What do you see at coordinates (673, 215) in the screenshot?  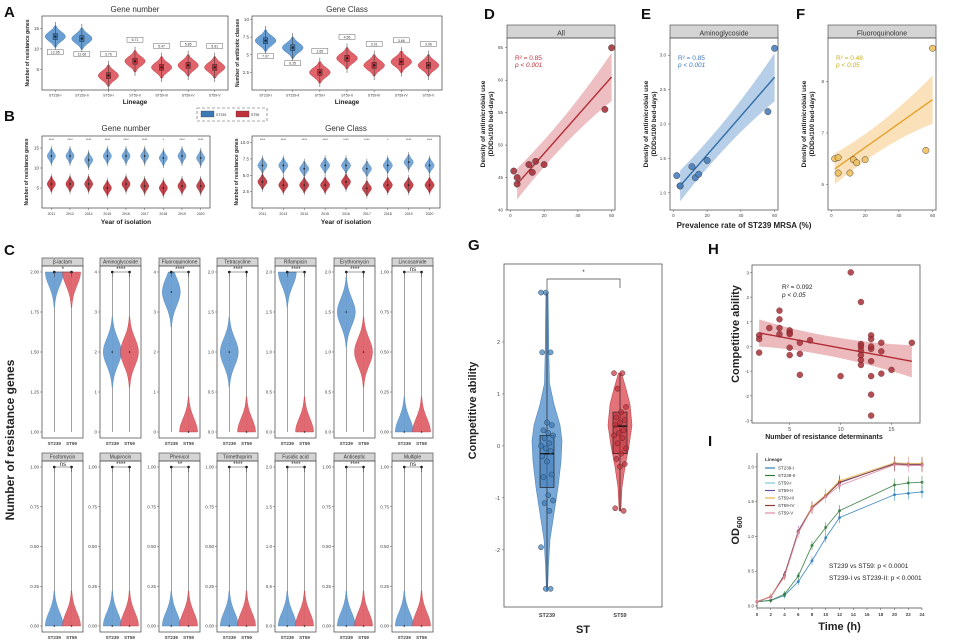 I see `x-tick-label: 0` at bounding box center [673, 215].